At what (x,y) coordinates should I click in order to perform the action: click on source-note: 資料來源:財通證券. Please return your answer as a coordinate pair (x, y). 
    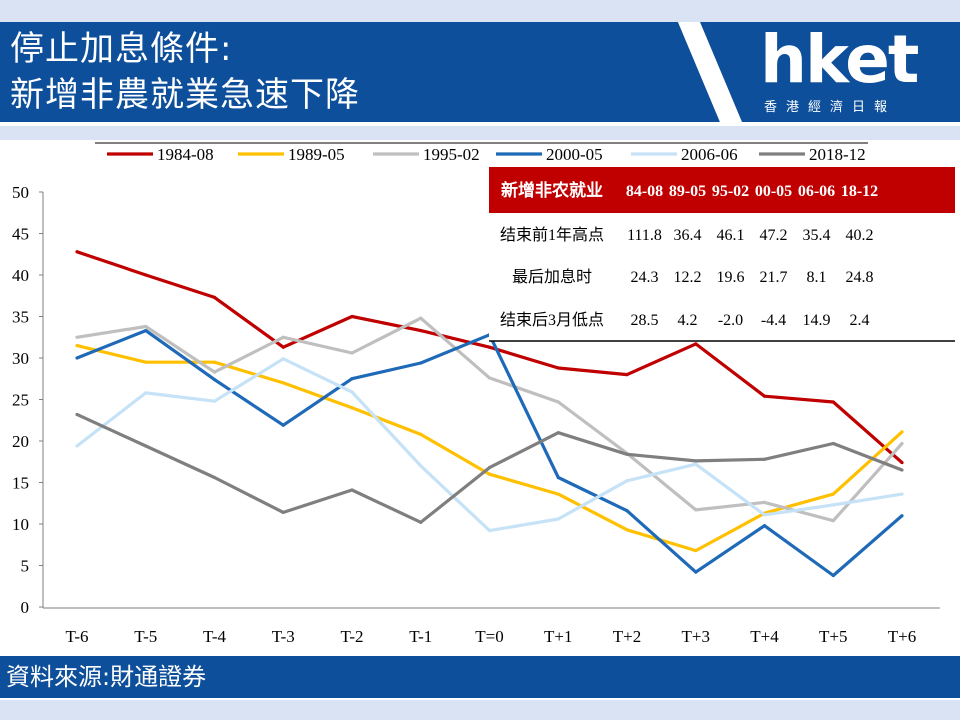
    Looking at the image, I should click on (106, 677).